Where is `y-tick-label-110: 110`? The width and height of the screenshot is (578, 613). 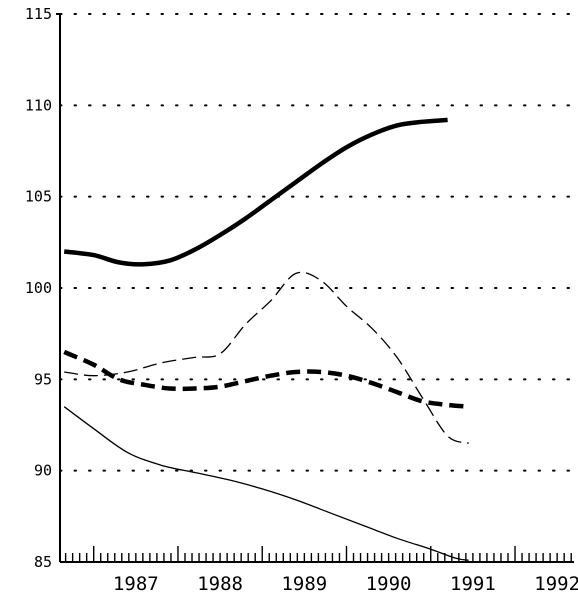
y-tick-label-110: 110 is located at coordinates (38, 105).